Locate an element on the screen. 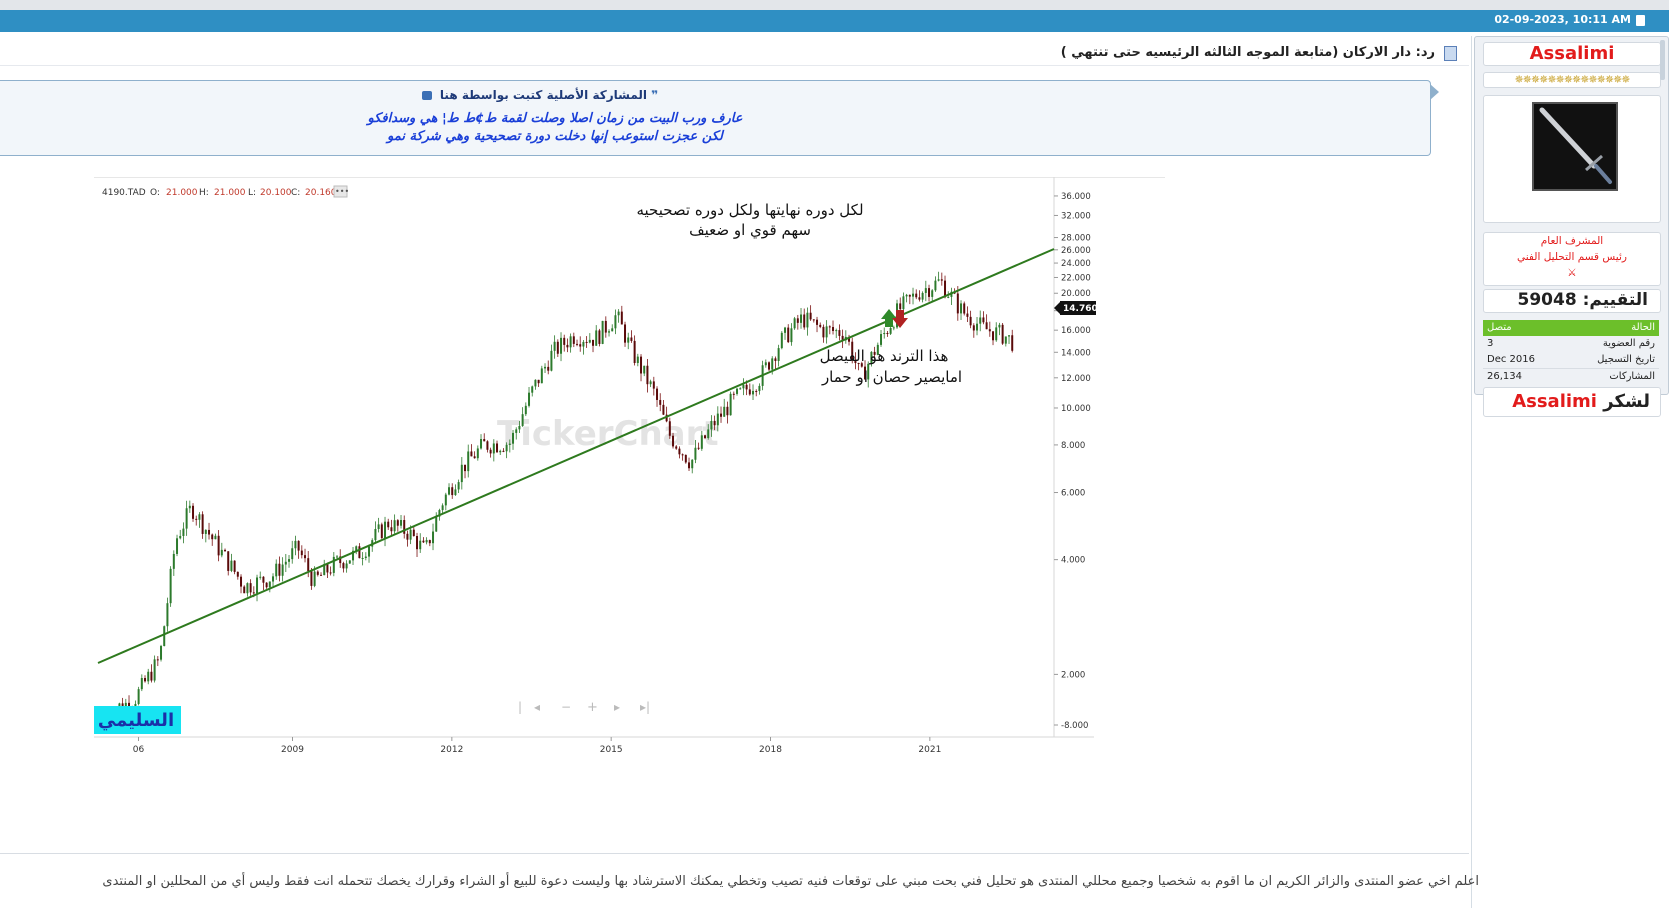 Image resolution: width=1669 pixels, height=908 pixels. username: Assalimi is located at coordinates (1572, 54).